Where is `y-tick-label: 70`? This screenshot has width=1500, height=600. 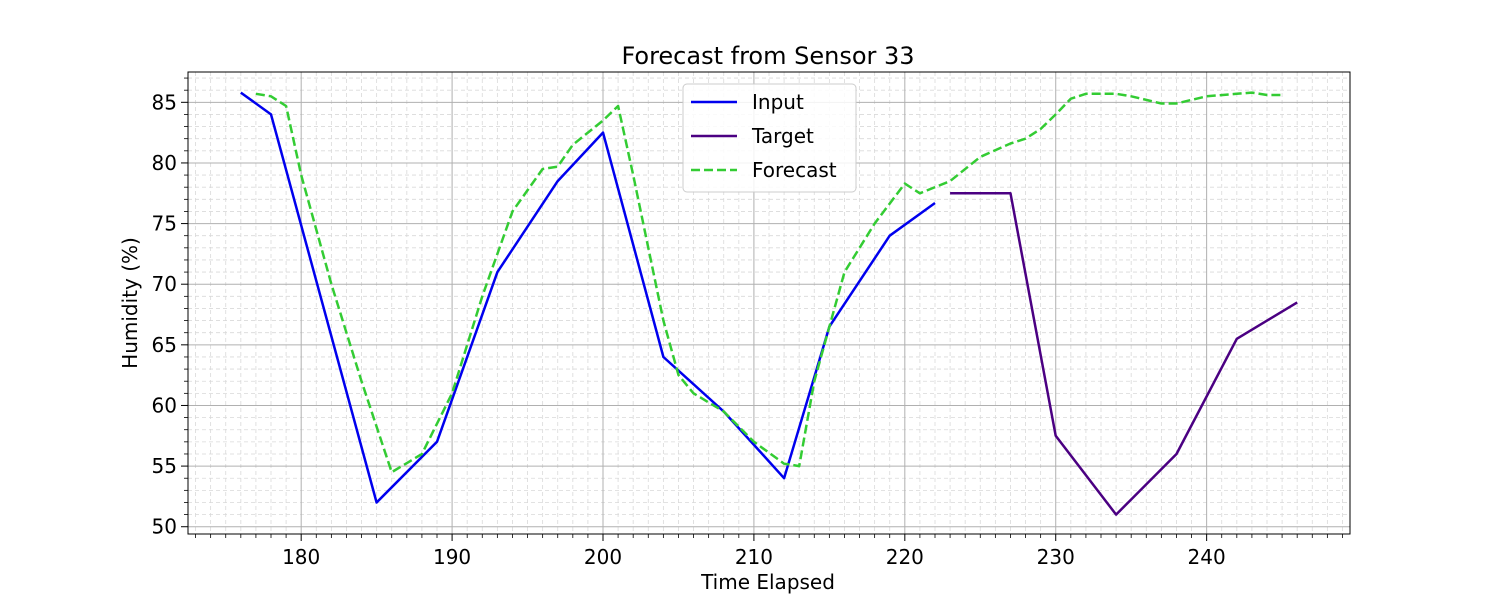 y-tick-label: 70 is located at coordinates (164, 284).